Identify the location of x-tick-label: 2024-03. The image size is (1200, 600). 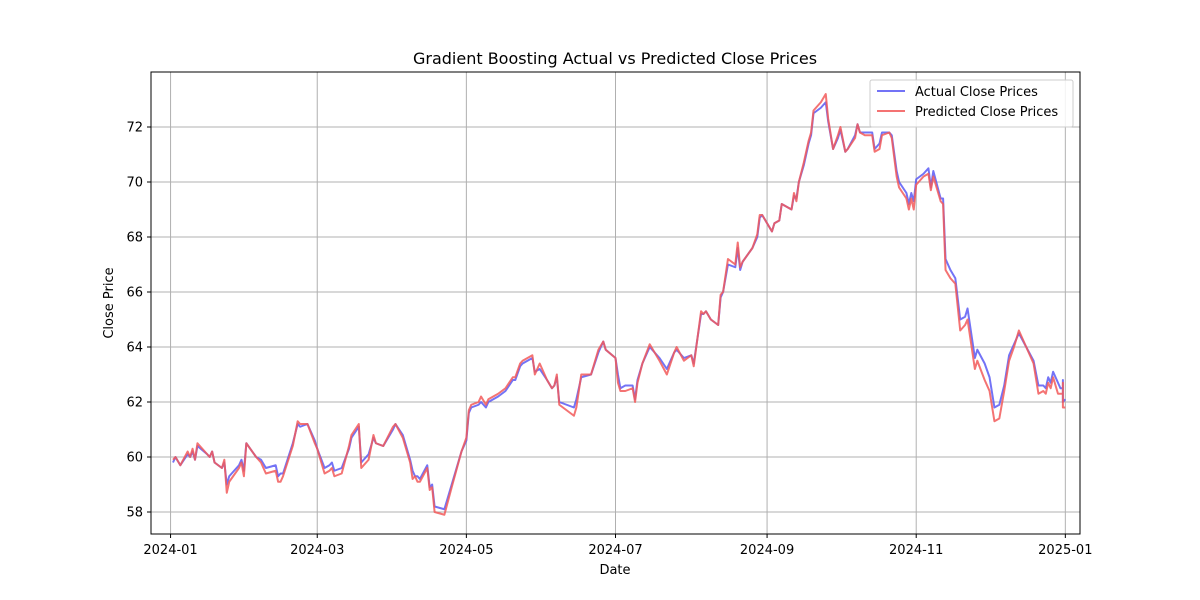
(317, 550).